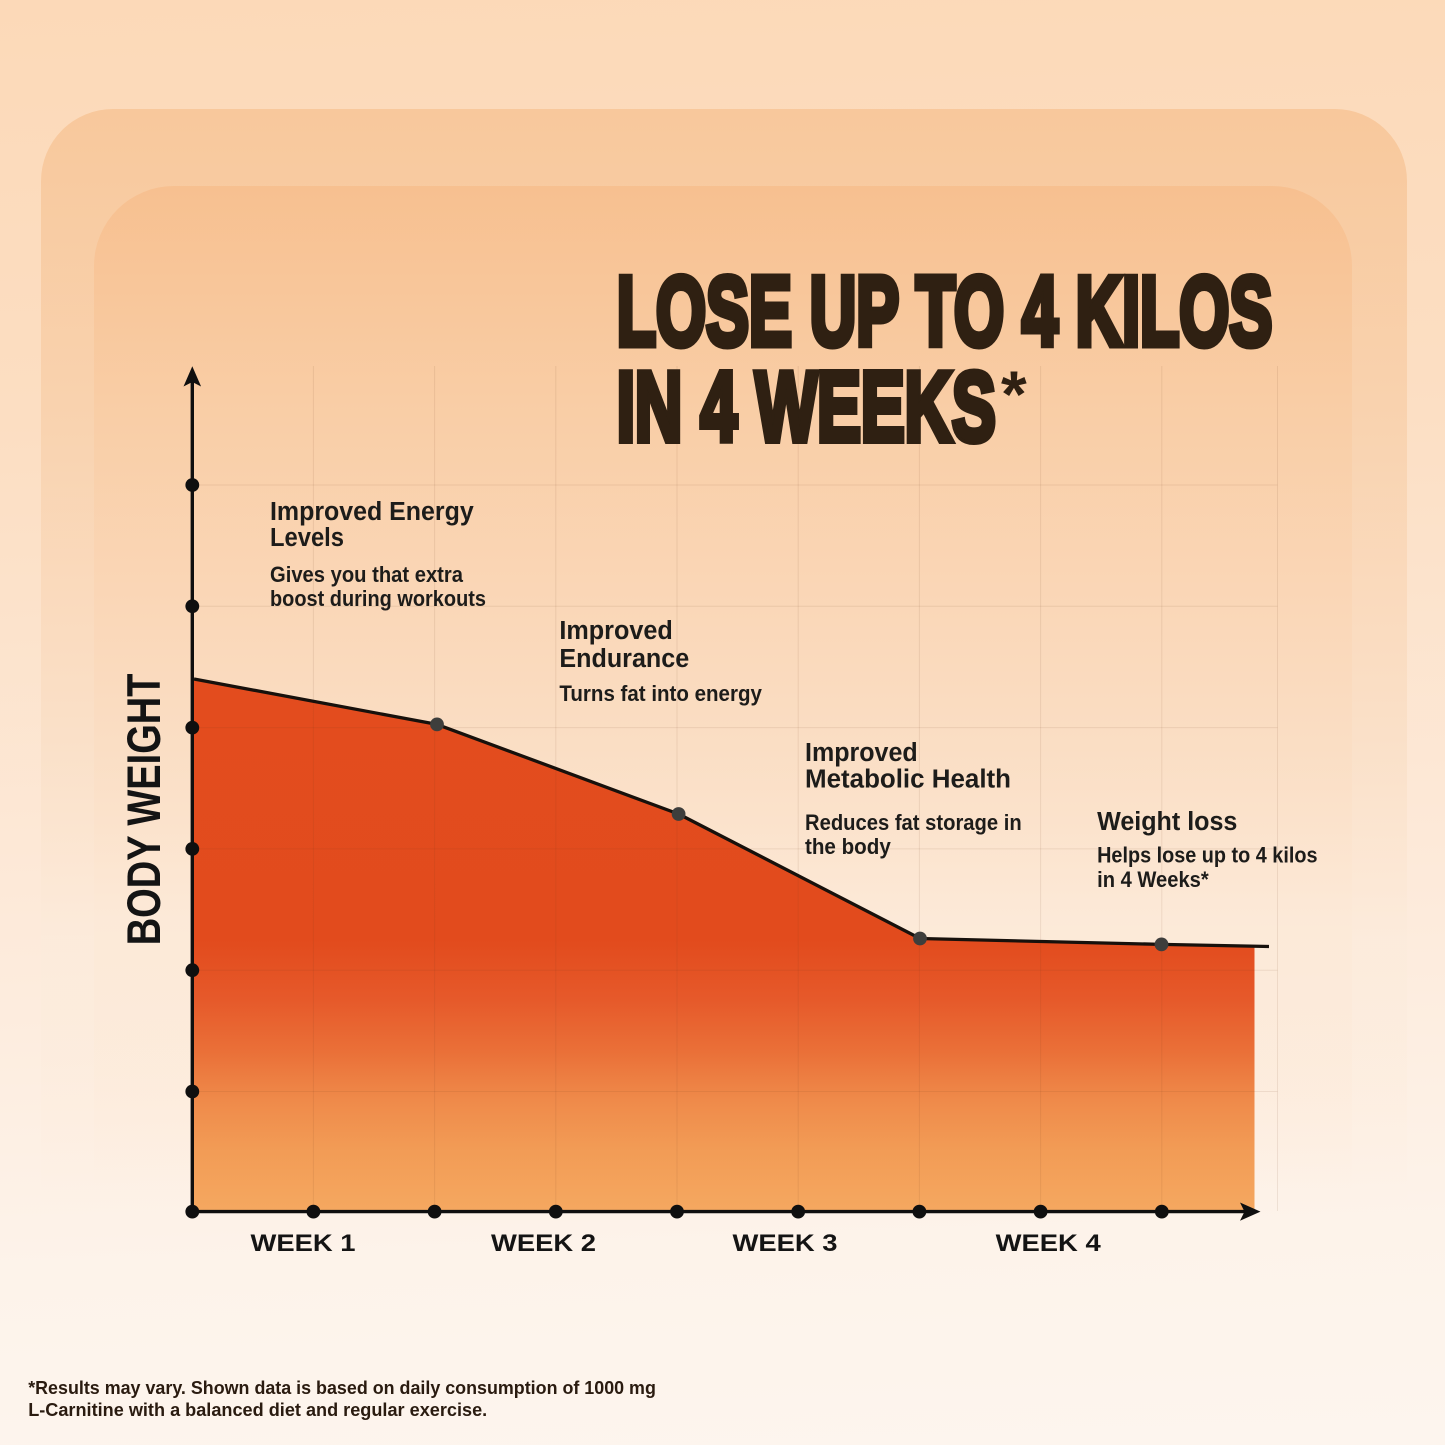 The image size is (1445, 1445). What do you see at coordinates (1153, 879) in the screenshot?
I see `svg-text: in 4 Weeks*` at bounding box center [1153, 879].